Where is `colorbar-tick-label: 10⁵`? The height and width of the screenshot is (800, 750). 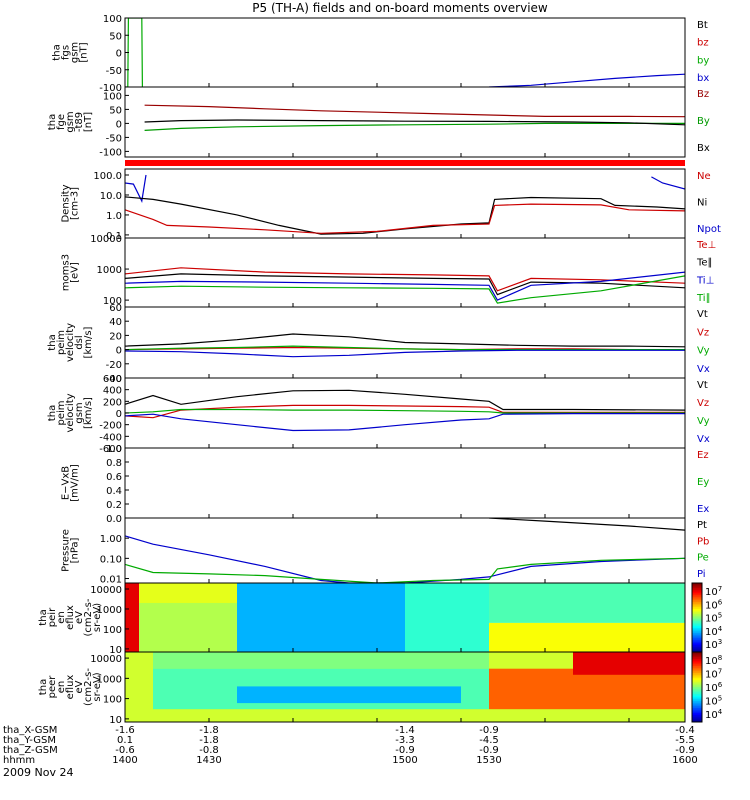 colorbar-tick-label: 10⁵ is located at coordinates (713, 618).